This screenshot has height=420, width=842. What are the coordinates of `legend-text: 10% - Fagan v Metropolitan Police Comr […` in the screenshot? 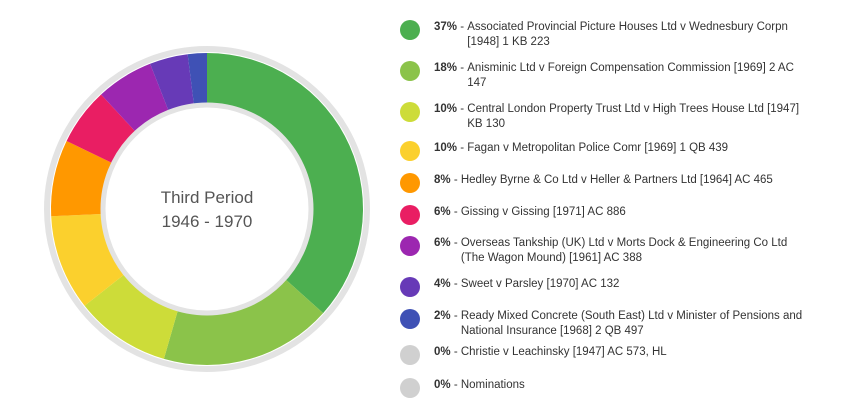 It's located at (581, 148).